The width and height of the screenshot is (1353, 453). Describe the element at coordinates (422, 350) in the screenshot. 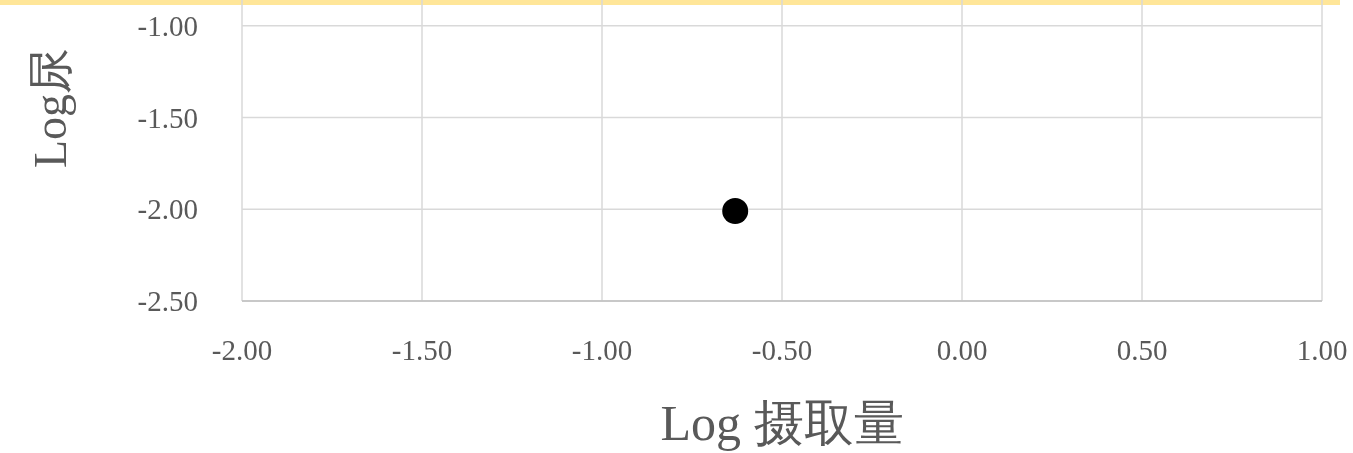

I see `x-tick-label: -1.50` at that location.